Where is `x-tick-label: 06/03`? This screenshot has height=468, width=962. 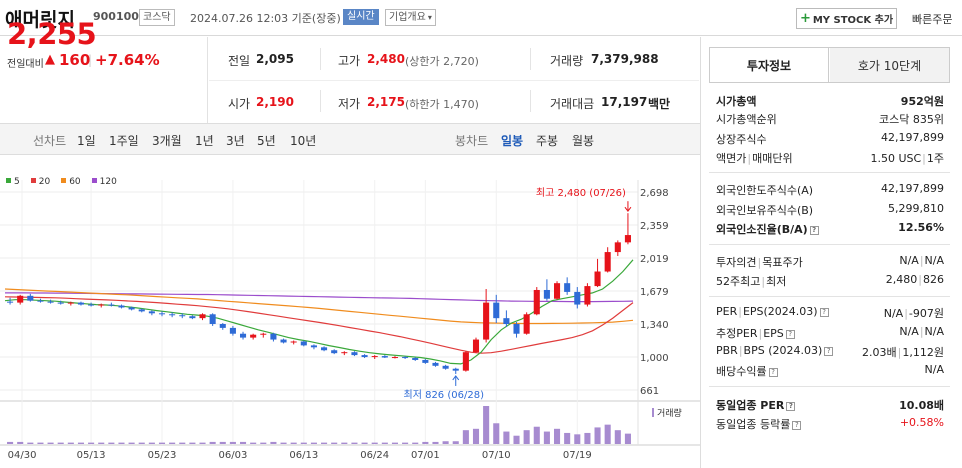
x-tick-label: 06/03 is located at coordinates (232, 455).